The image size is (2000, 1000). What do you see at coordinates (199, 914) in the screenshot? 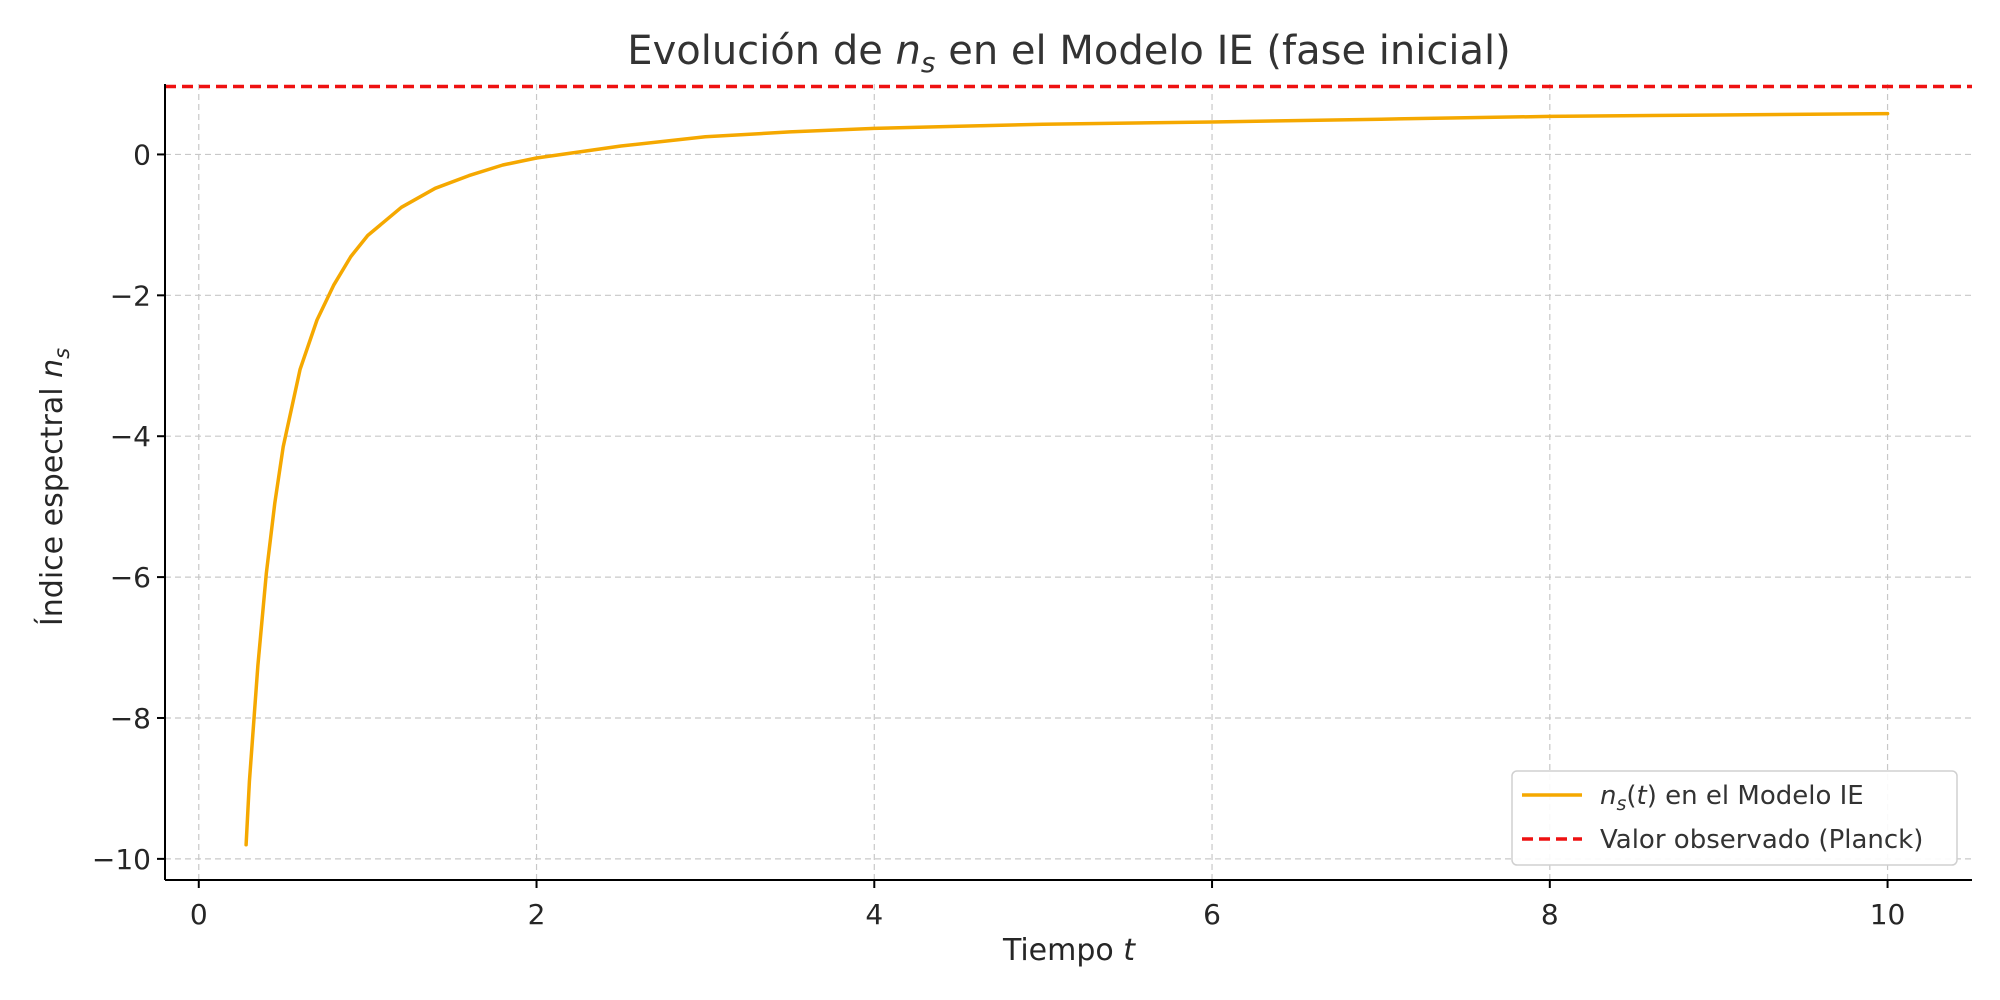
I see `x-tick-label: 0` at bounding box center [199, 914].